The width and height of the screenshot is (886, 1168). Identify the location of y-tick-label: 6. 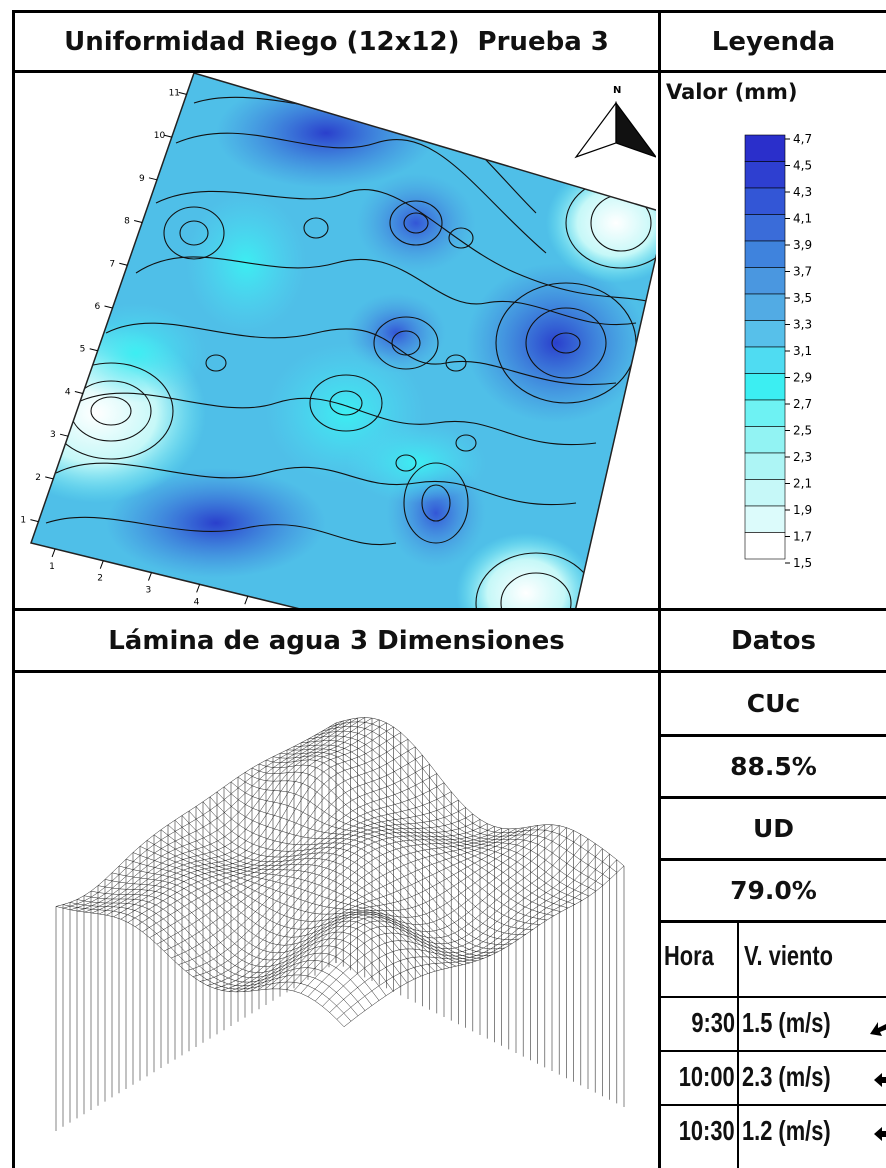
(98, 307).